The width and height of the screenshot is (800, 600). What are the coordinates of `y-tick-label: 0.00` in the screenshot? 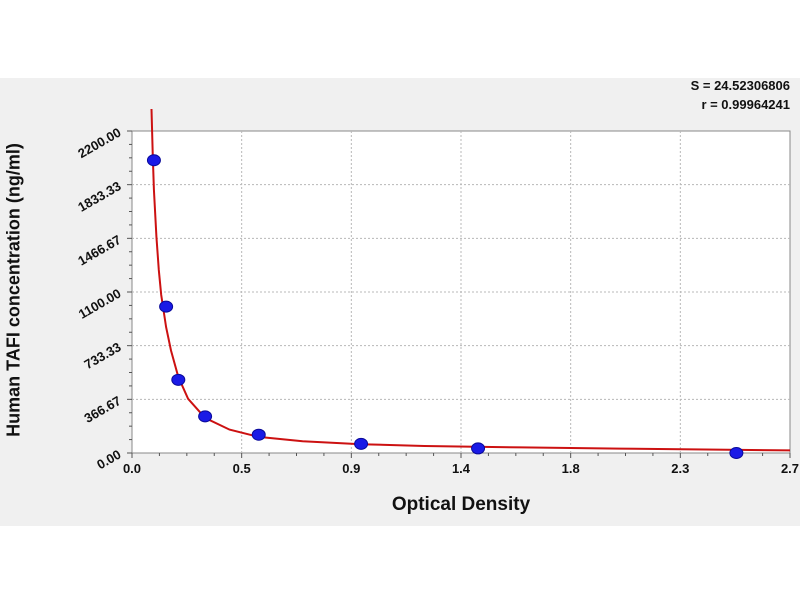 It's located at (108, 460).